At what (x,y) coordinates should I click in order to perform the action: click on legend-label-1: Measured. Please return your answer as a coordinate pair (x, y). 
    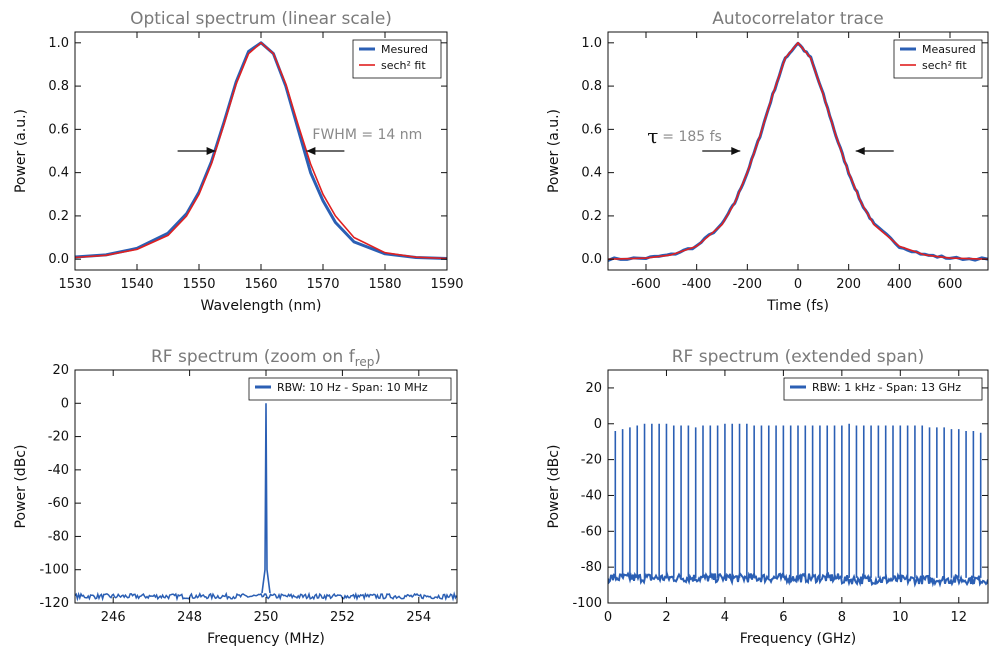
    Looking at the image, I should click on (949, 49).